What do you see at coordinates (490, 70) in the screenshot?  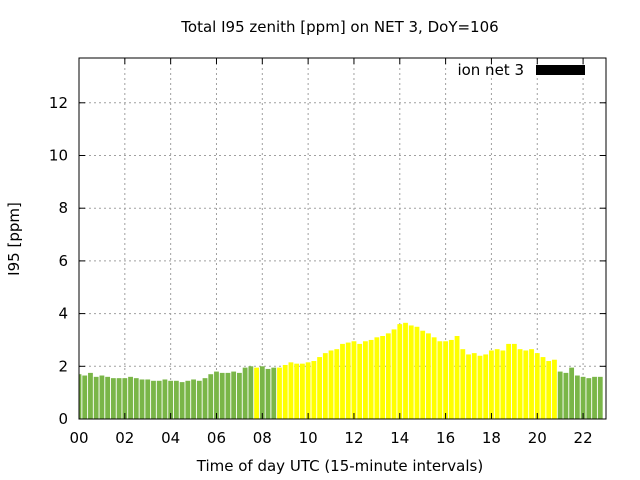 I see `legend-label: ion net 3` at bounding box center [490, 70].